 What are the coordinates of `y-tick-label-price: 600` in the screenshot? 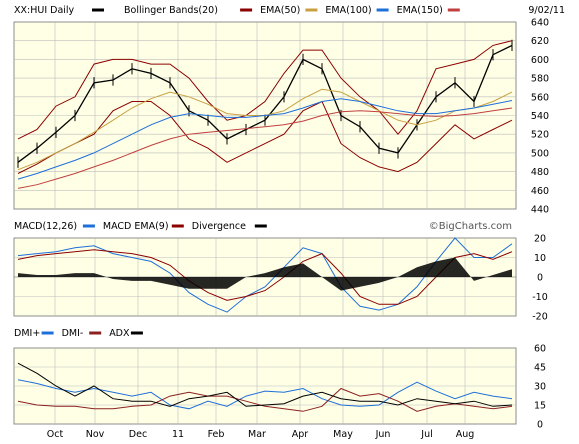 It's located at (540, 60).